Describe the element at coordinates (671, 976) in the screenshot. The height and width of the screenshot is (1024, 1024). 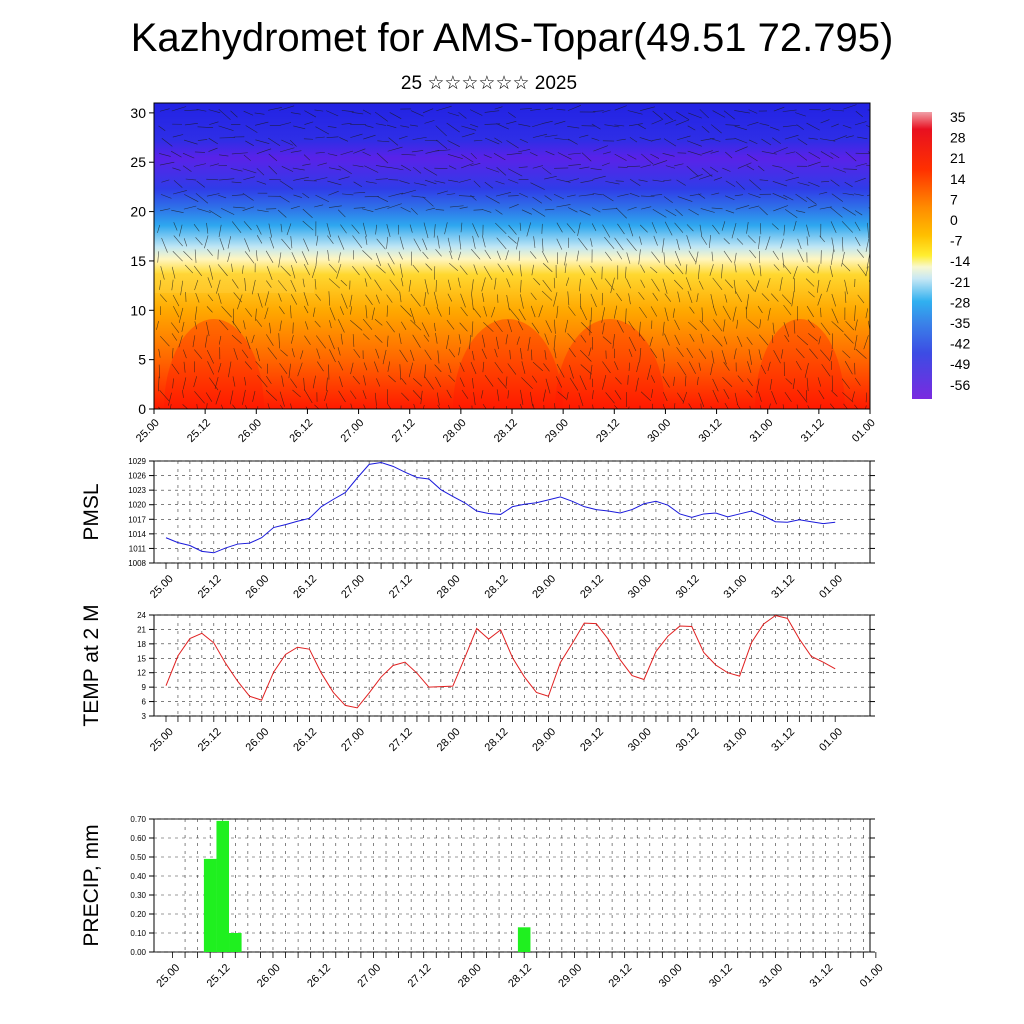
I see `x-tick-label: 30.00` at that location.